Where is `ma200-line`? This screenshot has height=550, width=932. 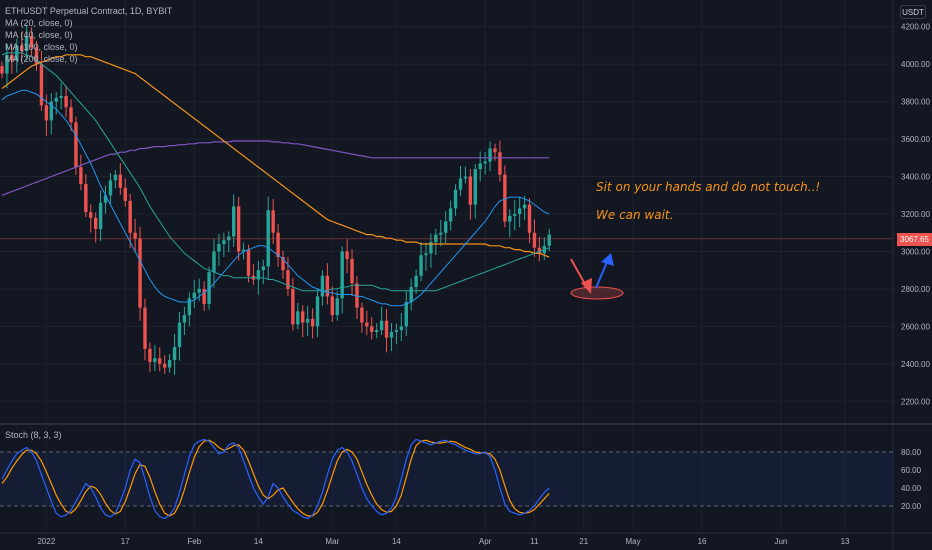 ma200-line is located at coordinates (275, 168).